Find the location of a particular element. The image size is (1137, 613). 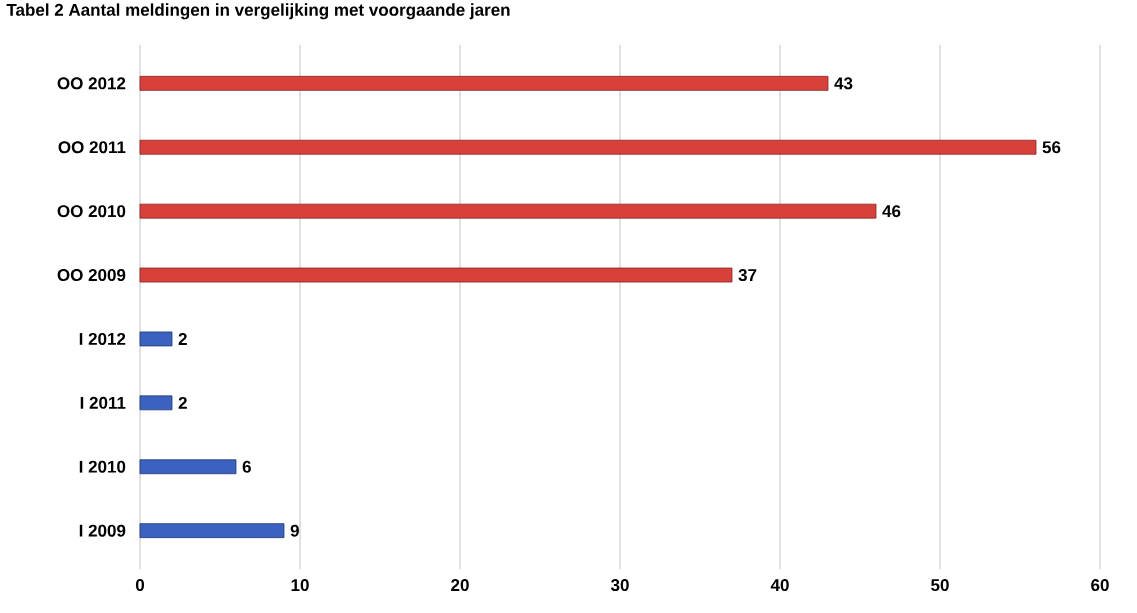

y-tick-label: I 2011 is located at coordinates (103, 402).